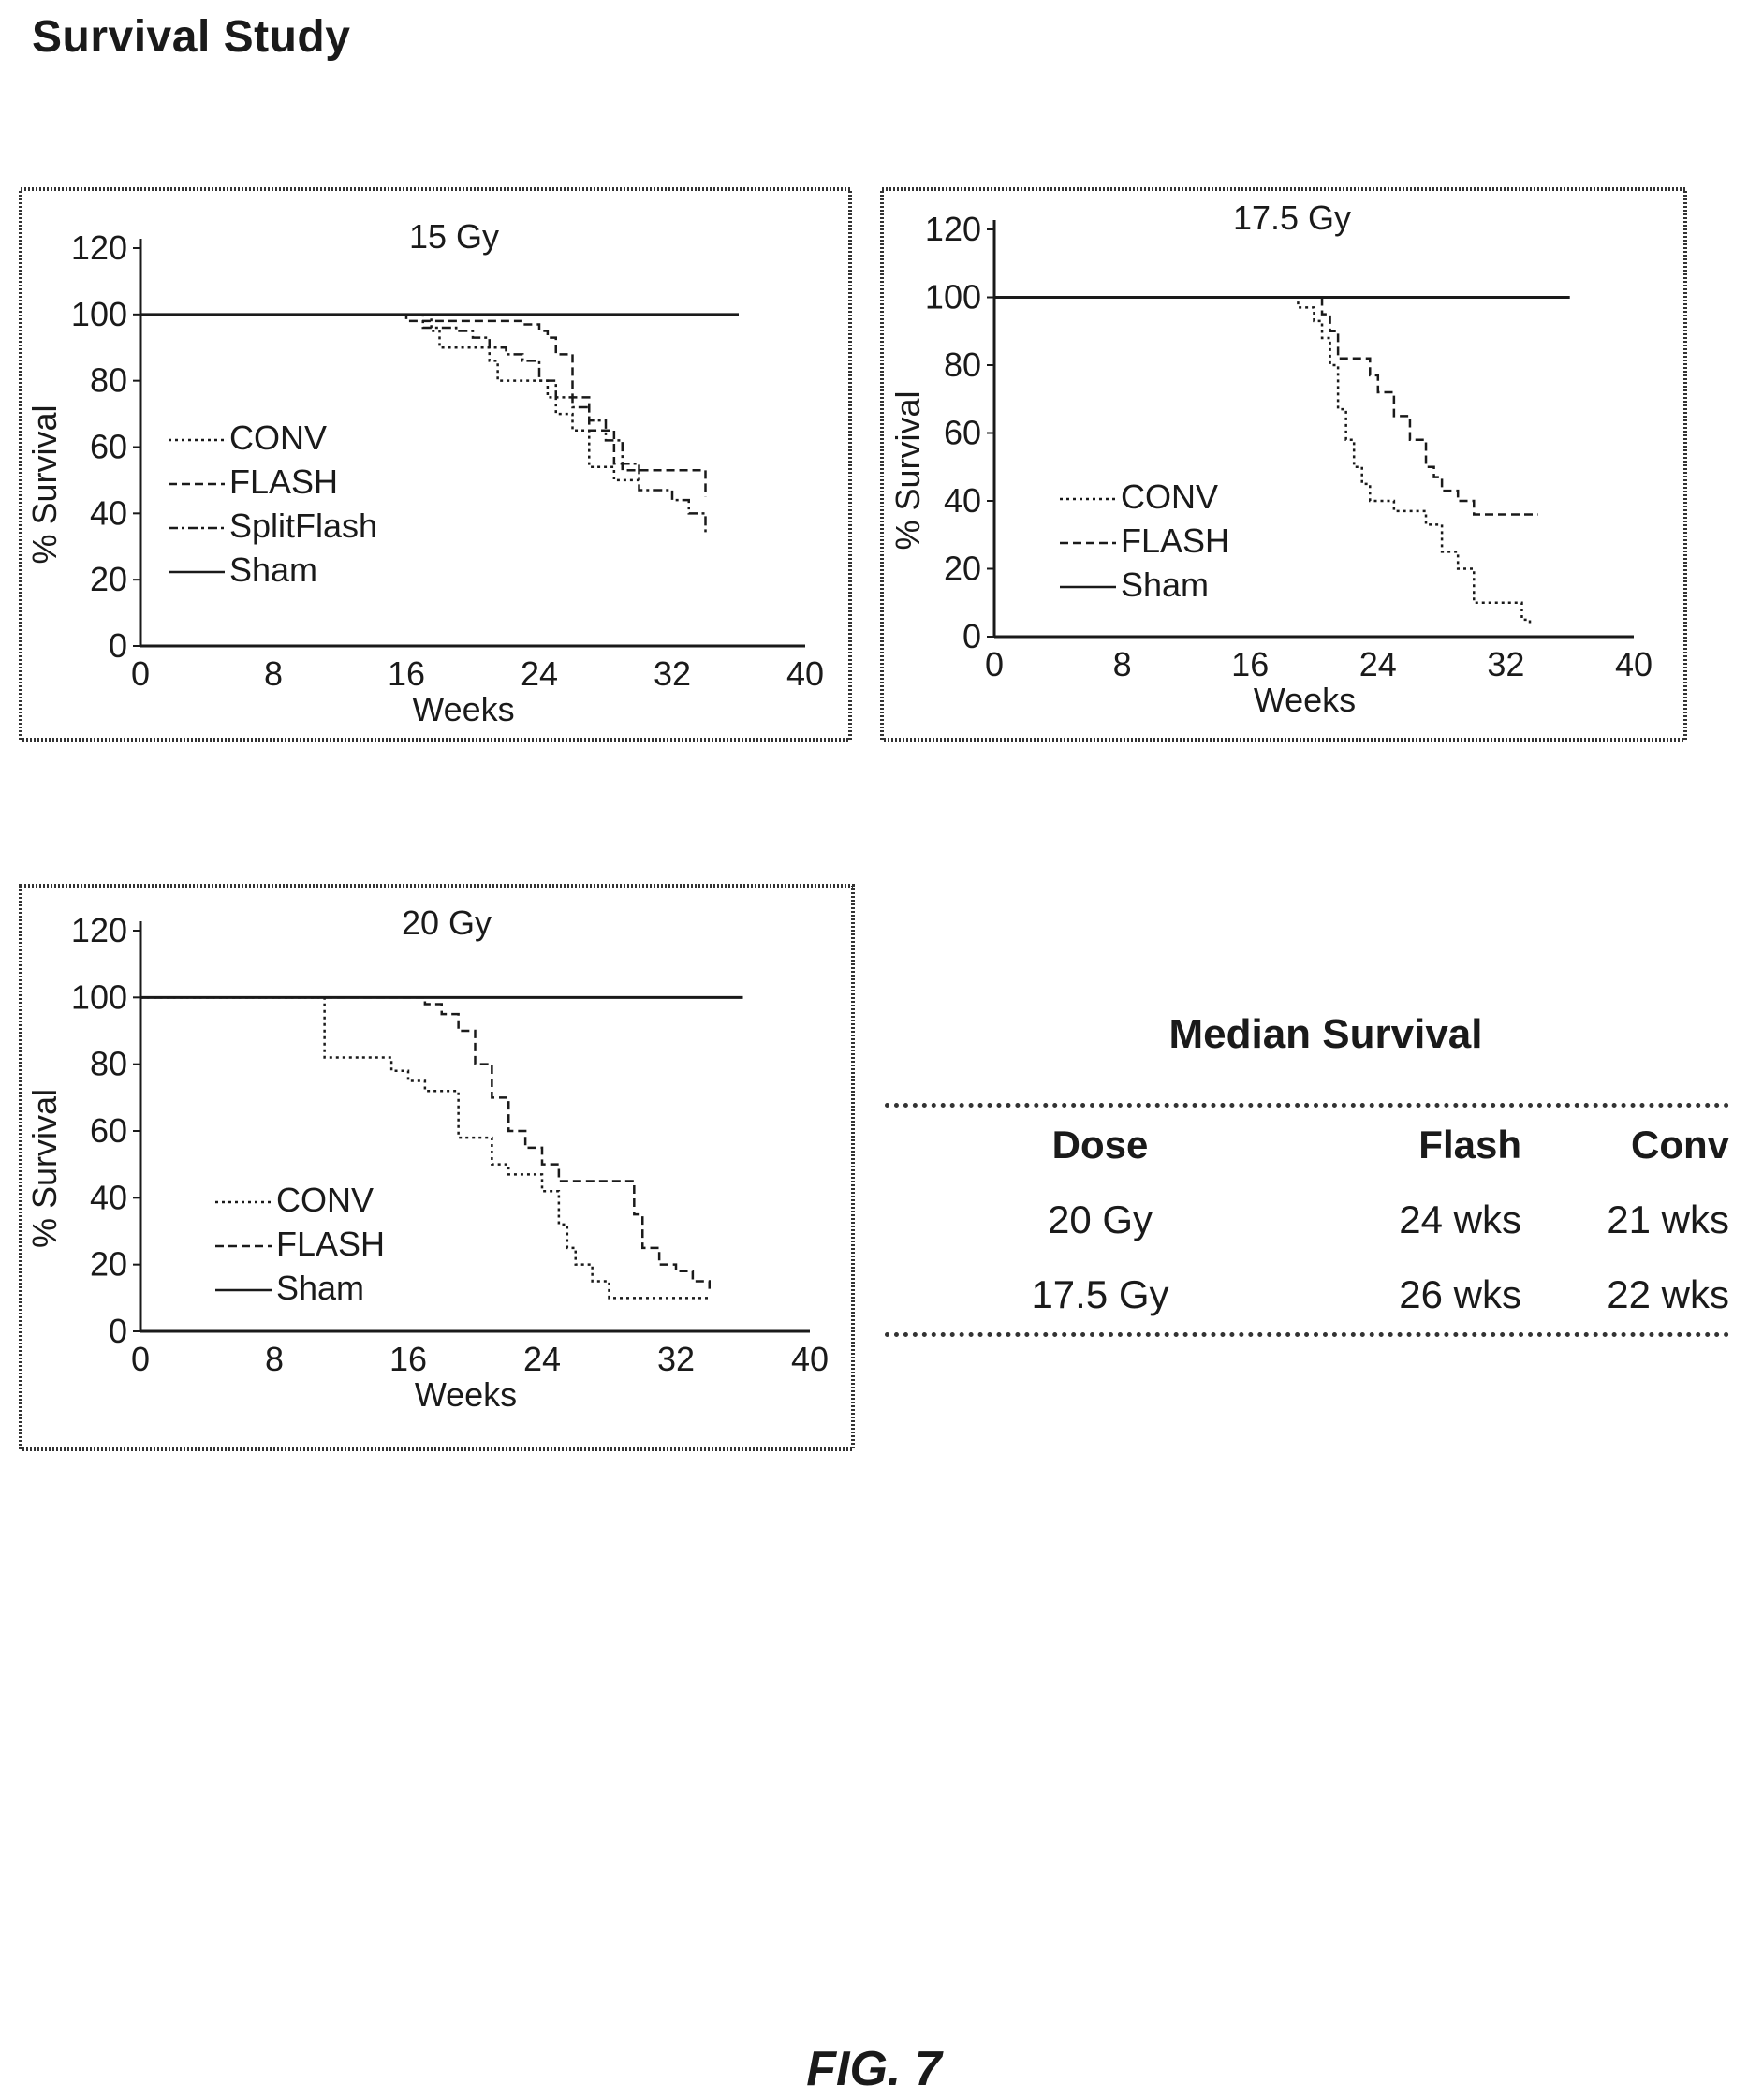 This screenshot has height=2100, width=1748. I want to click on table-top-rule, so click(1307, 1105).